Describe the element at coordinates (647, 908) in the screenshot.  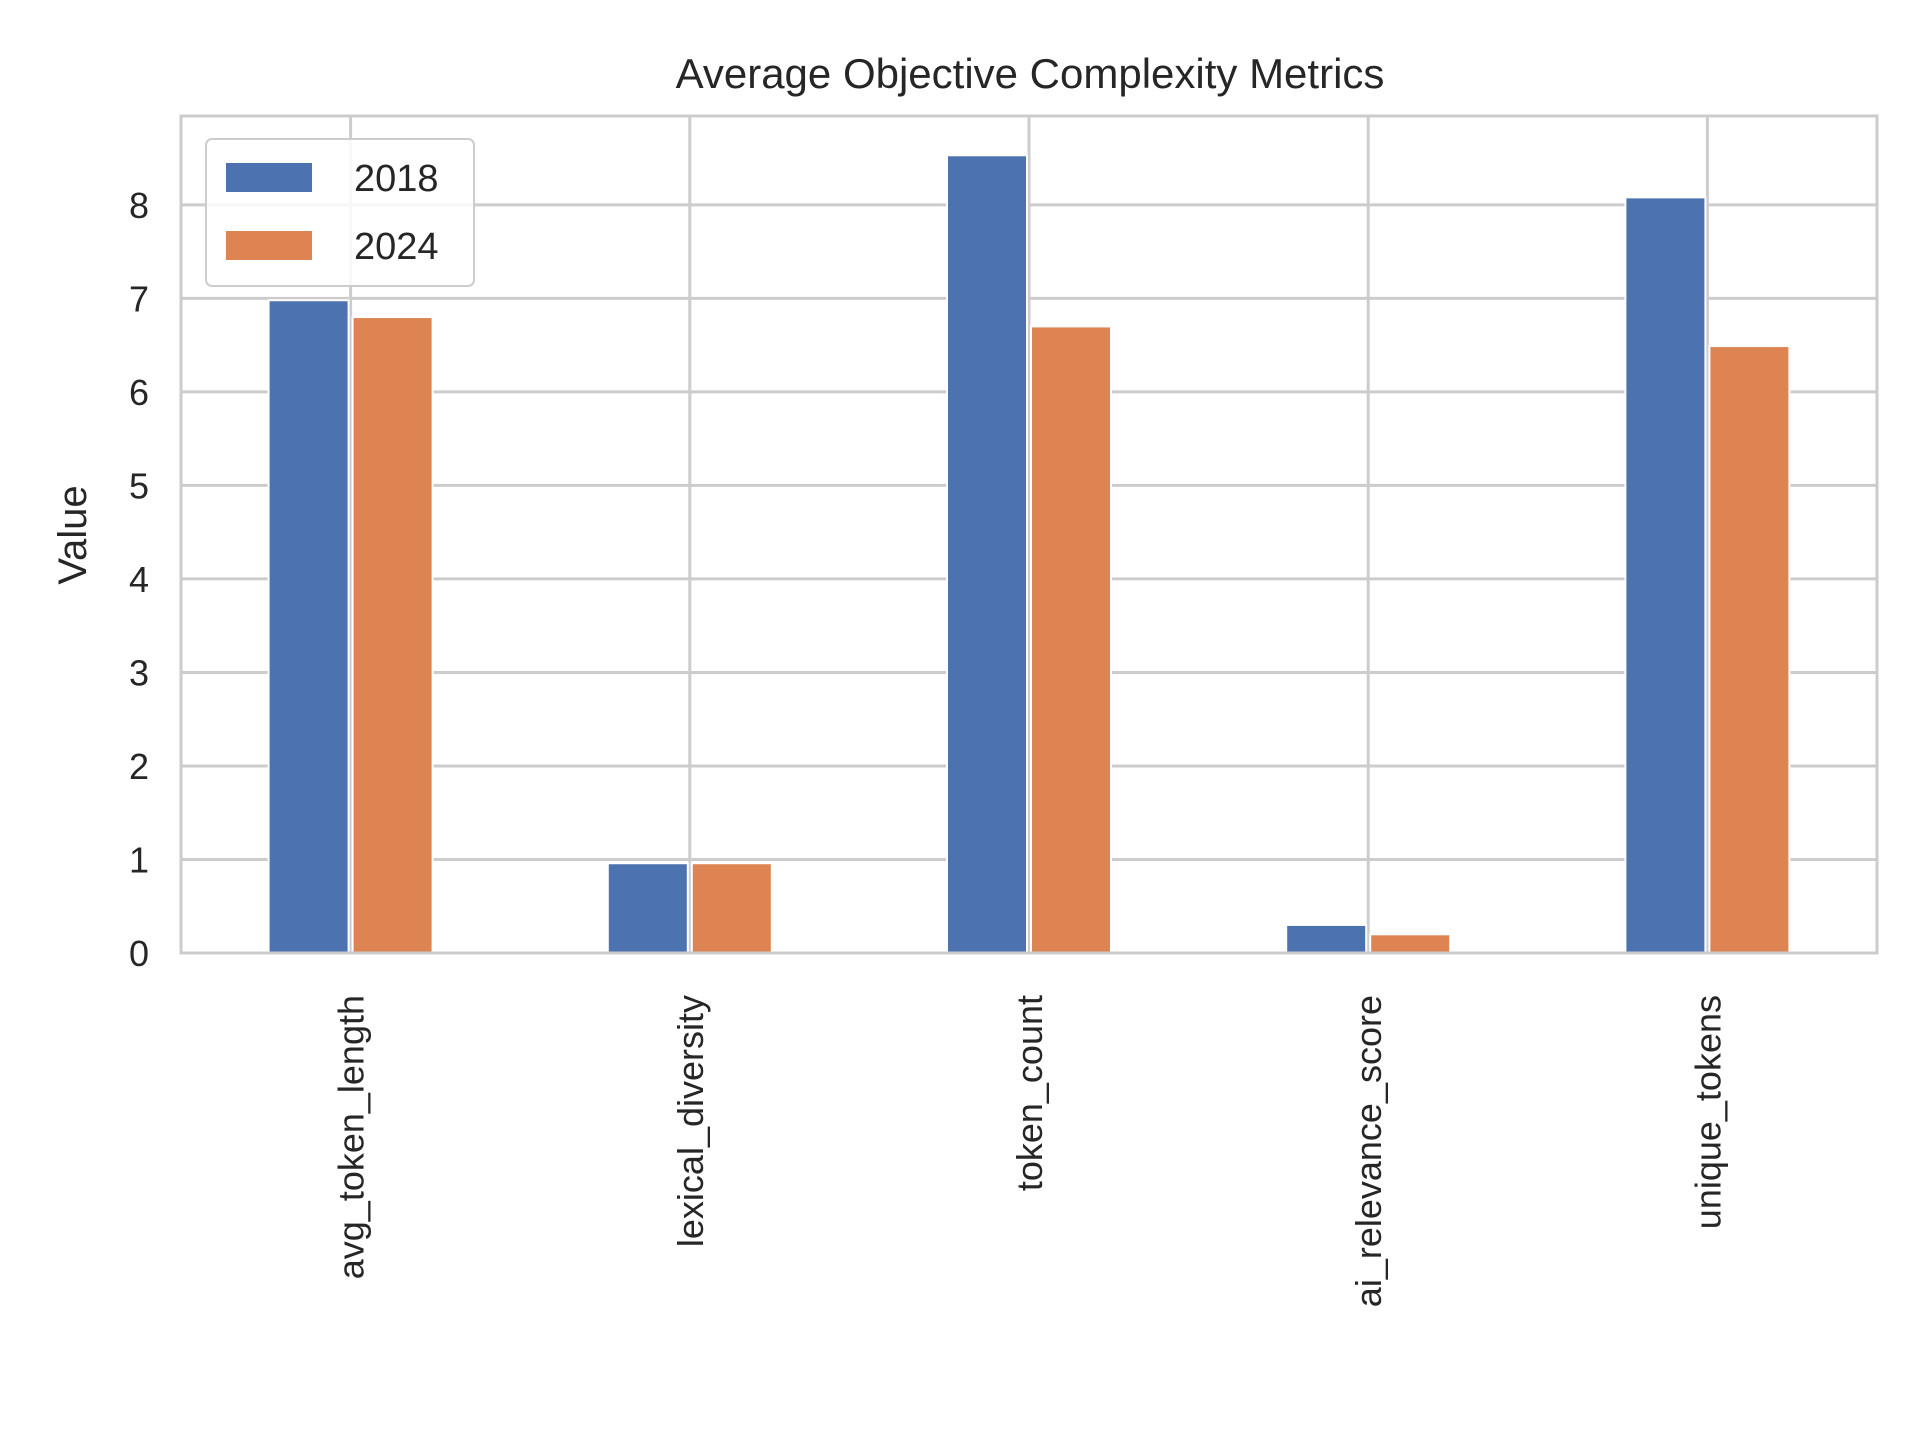
I see `bar-2018-lexical_diversity` at that location.